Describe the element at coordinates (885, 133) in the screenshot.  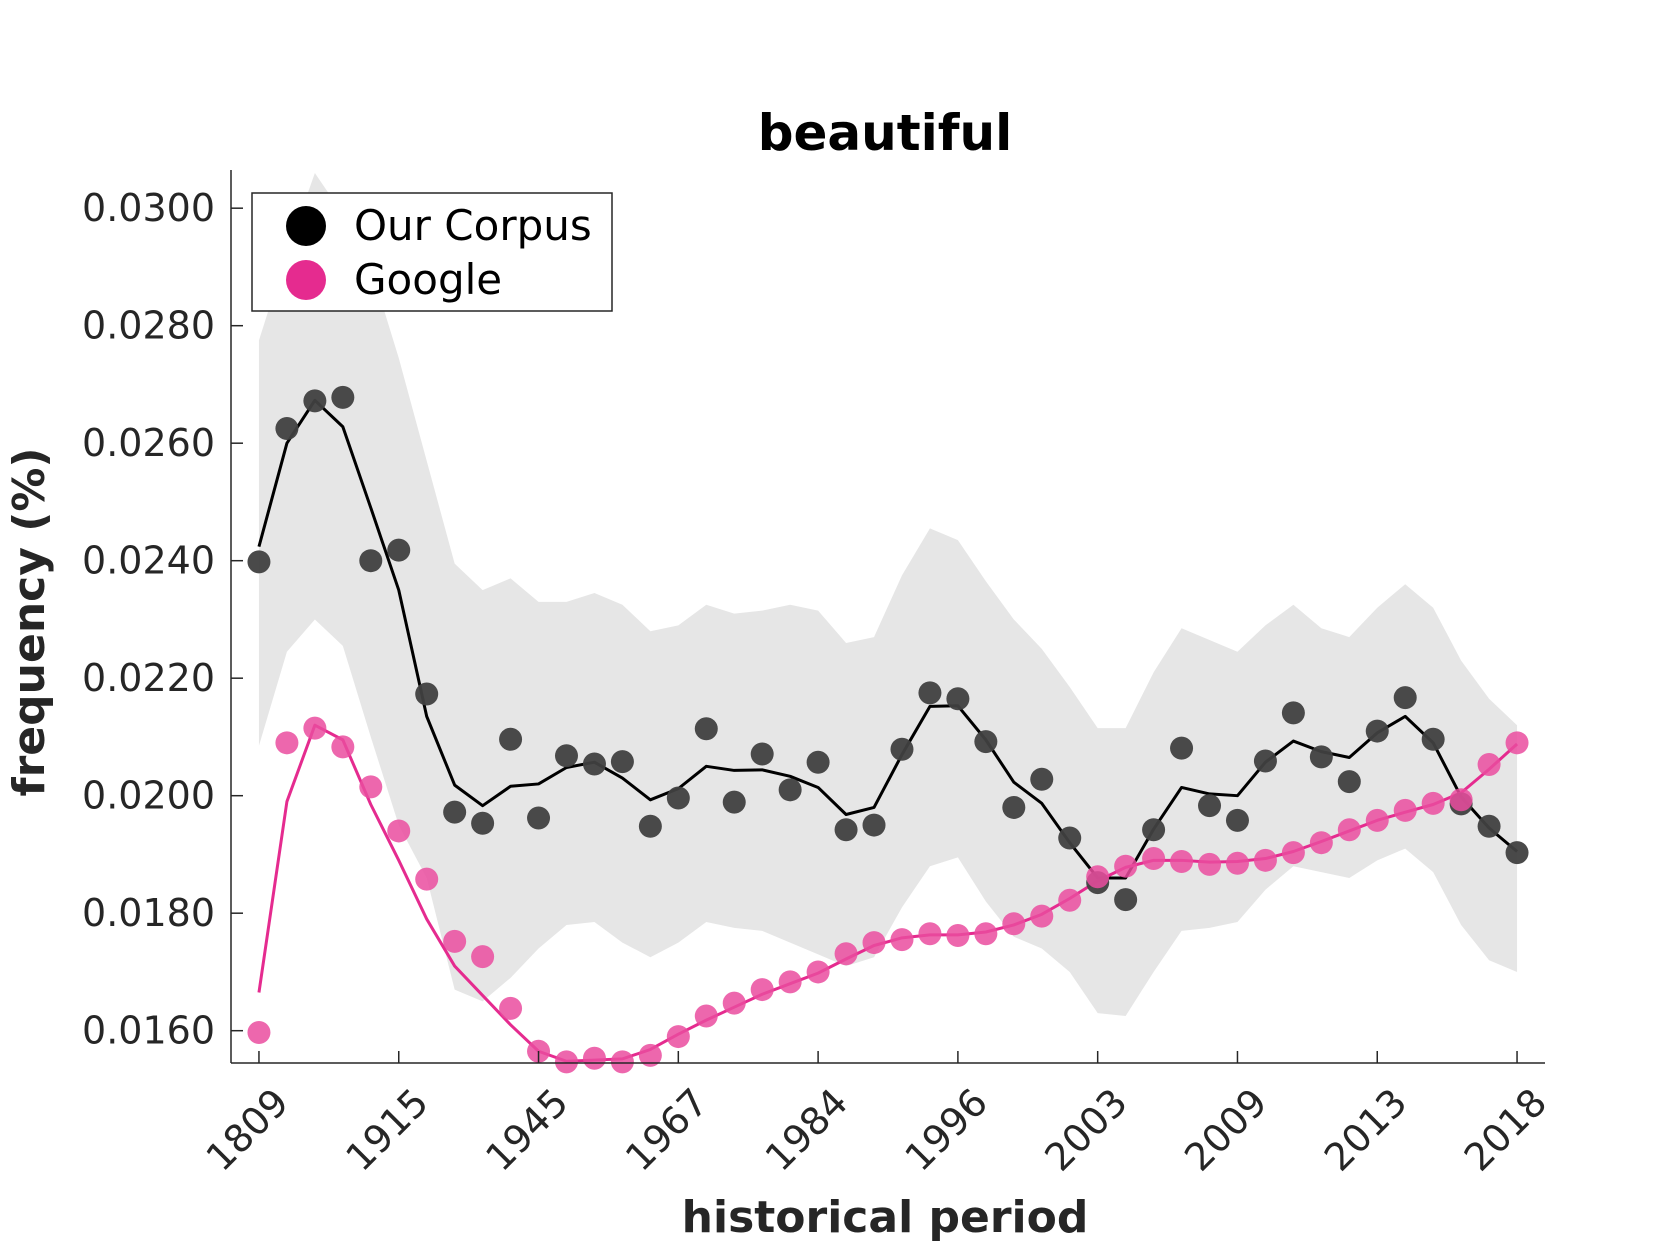
I see `chart-title: beautiful` at that location.